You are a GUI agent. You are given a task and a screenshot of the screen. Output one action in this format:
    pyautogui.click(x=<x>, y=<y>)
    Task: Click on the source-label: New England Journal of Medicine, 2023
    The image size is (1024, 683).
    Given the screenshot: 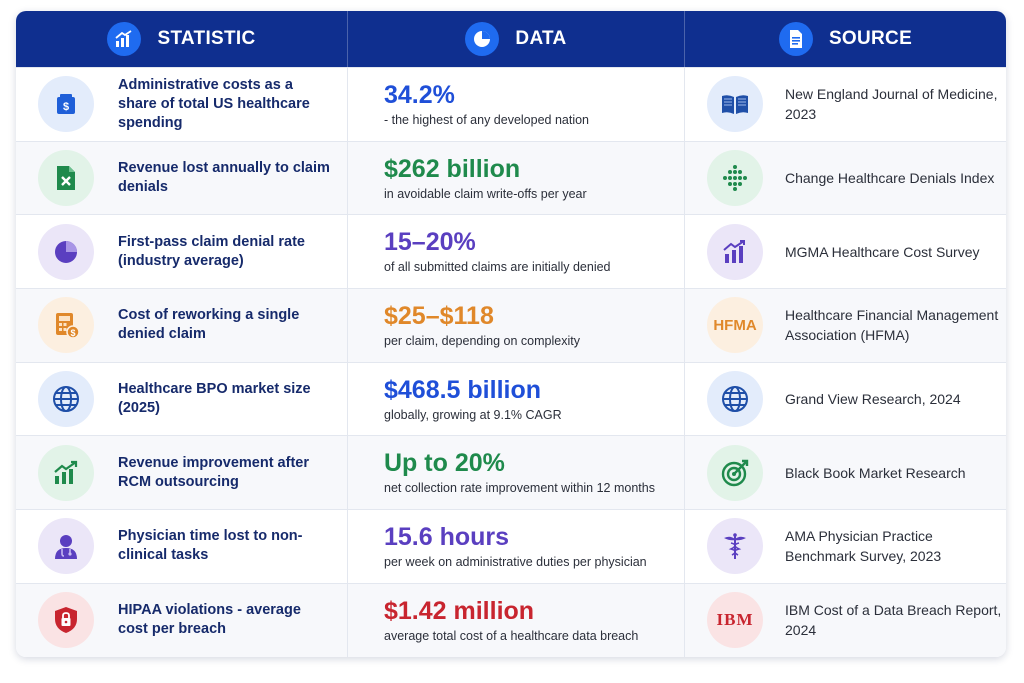 What is the action you would take?
    pyautogui.click(x=891, y=104)
    